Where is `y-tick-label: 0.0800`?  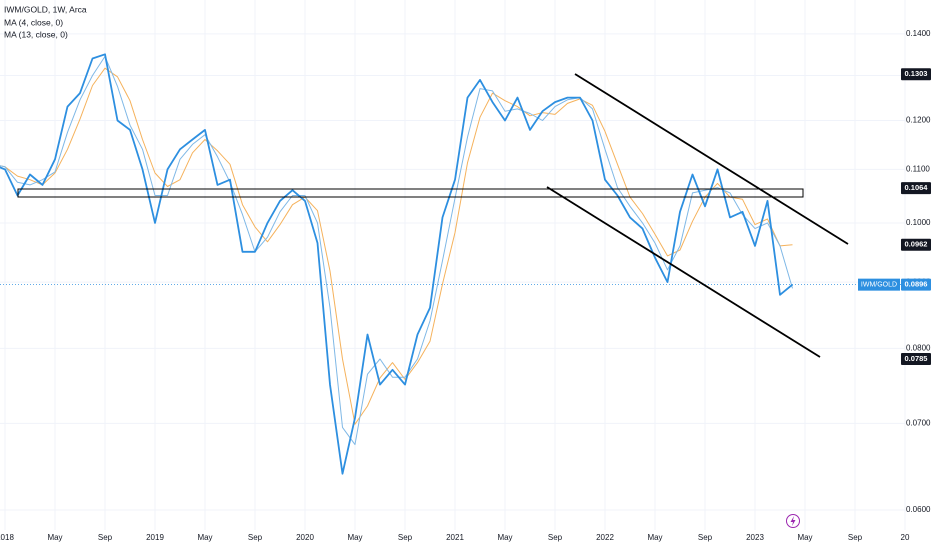 y-tick-label: 0.0800 is located at coordinates (918, 347).